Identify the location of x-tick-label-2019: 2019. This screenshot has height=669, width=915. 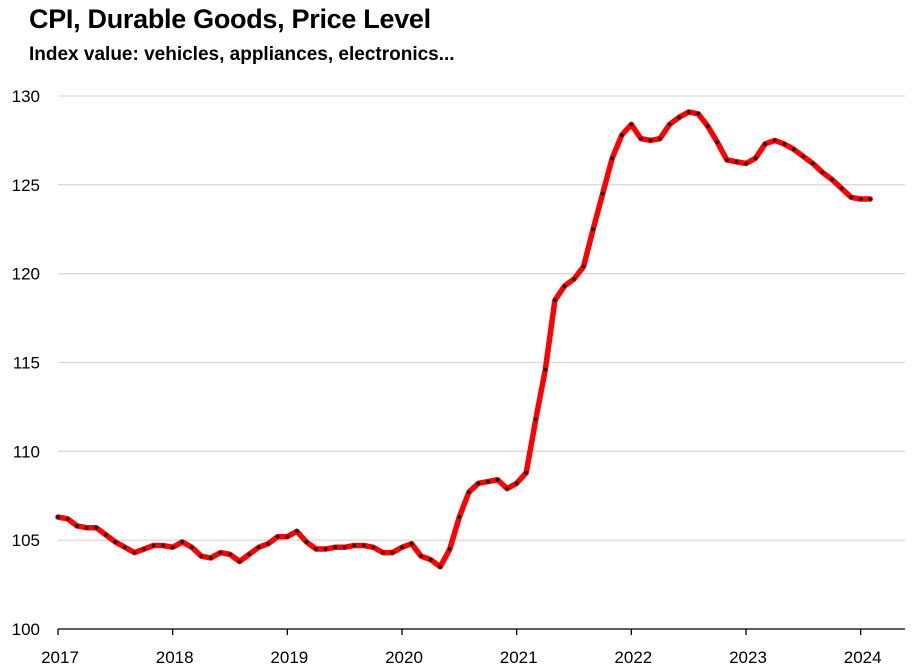
(289, 657).